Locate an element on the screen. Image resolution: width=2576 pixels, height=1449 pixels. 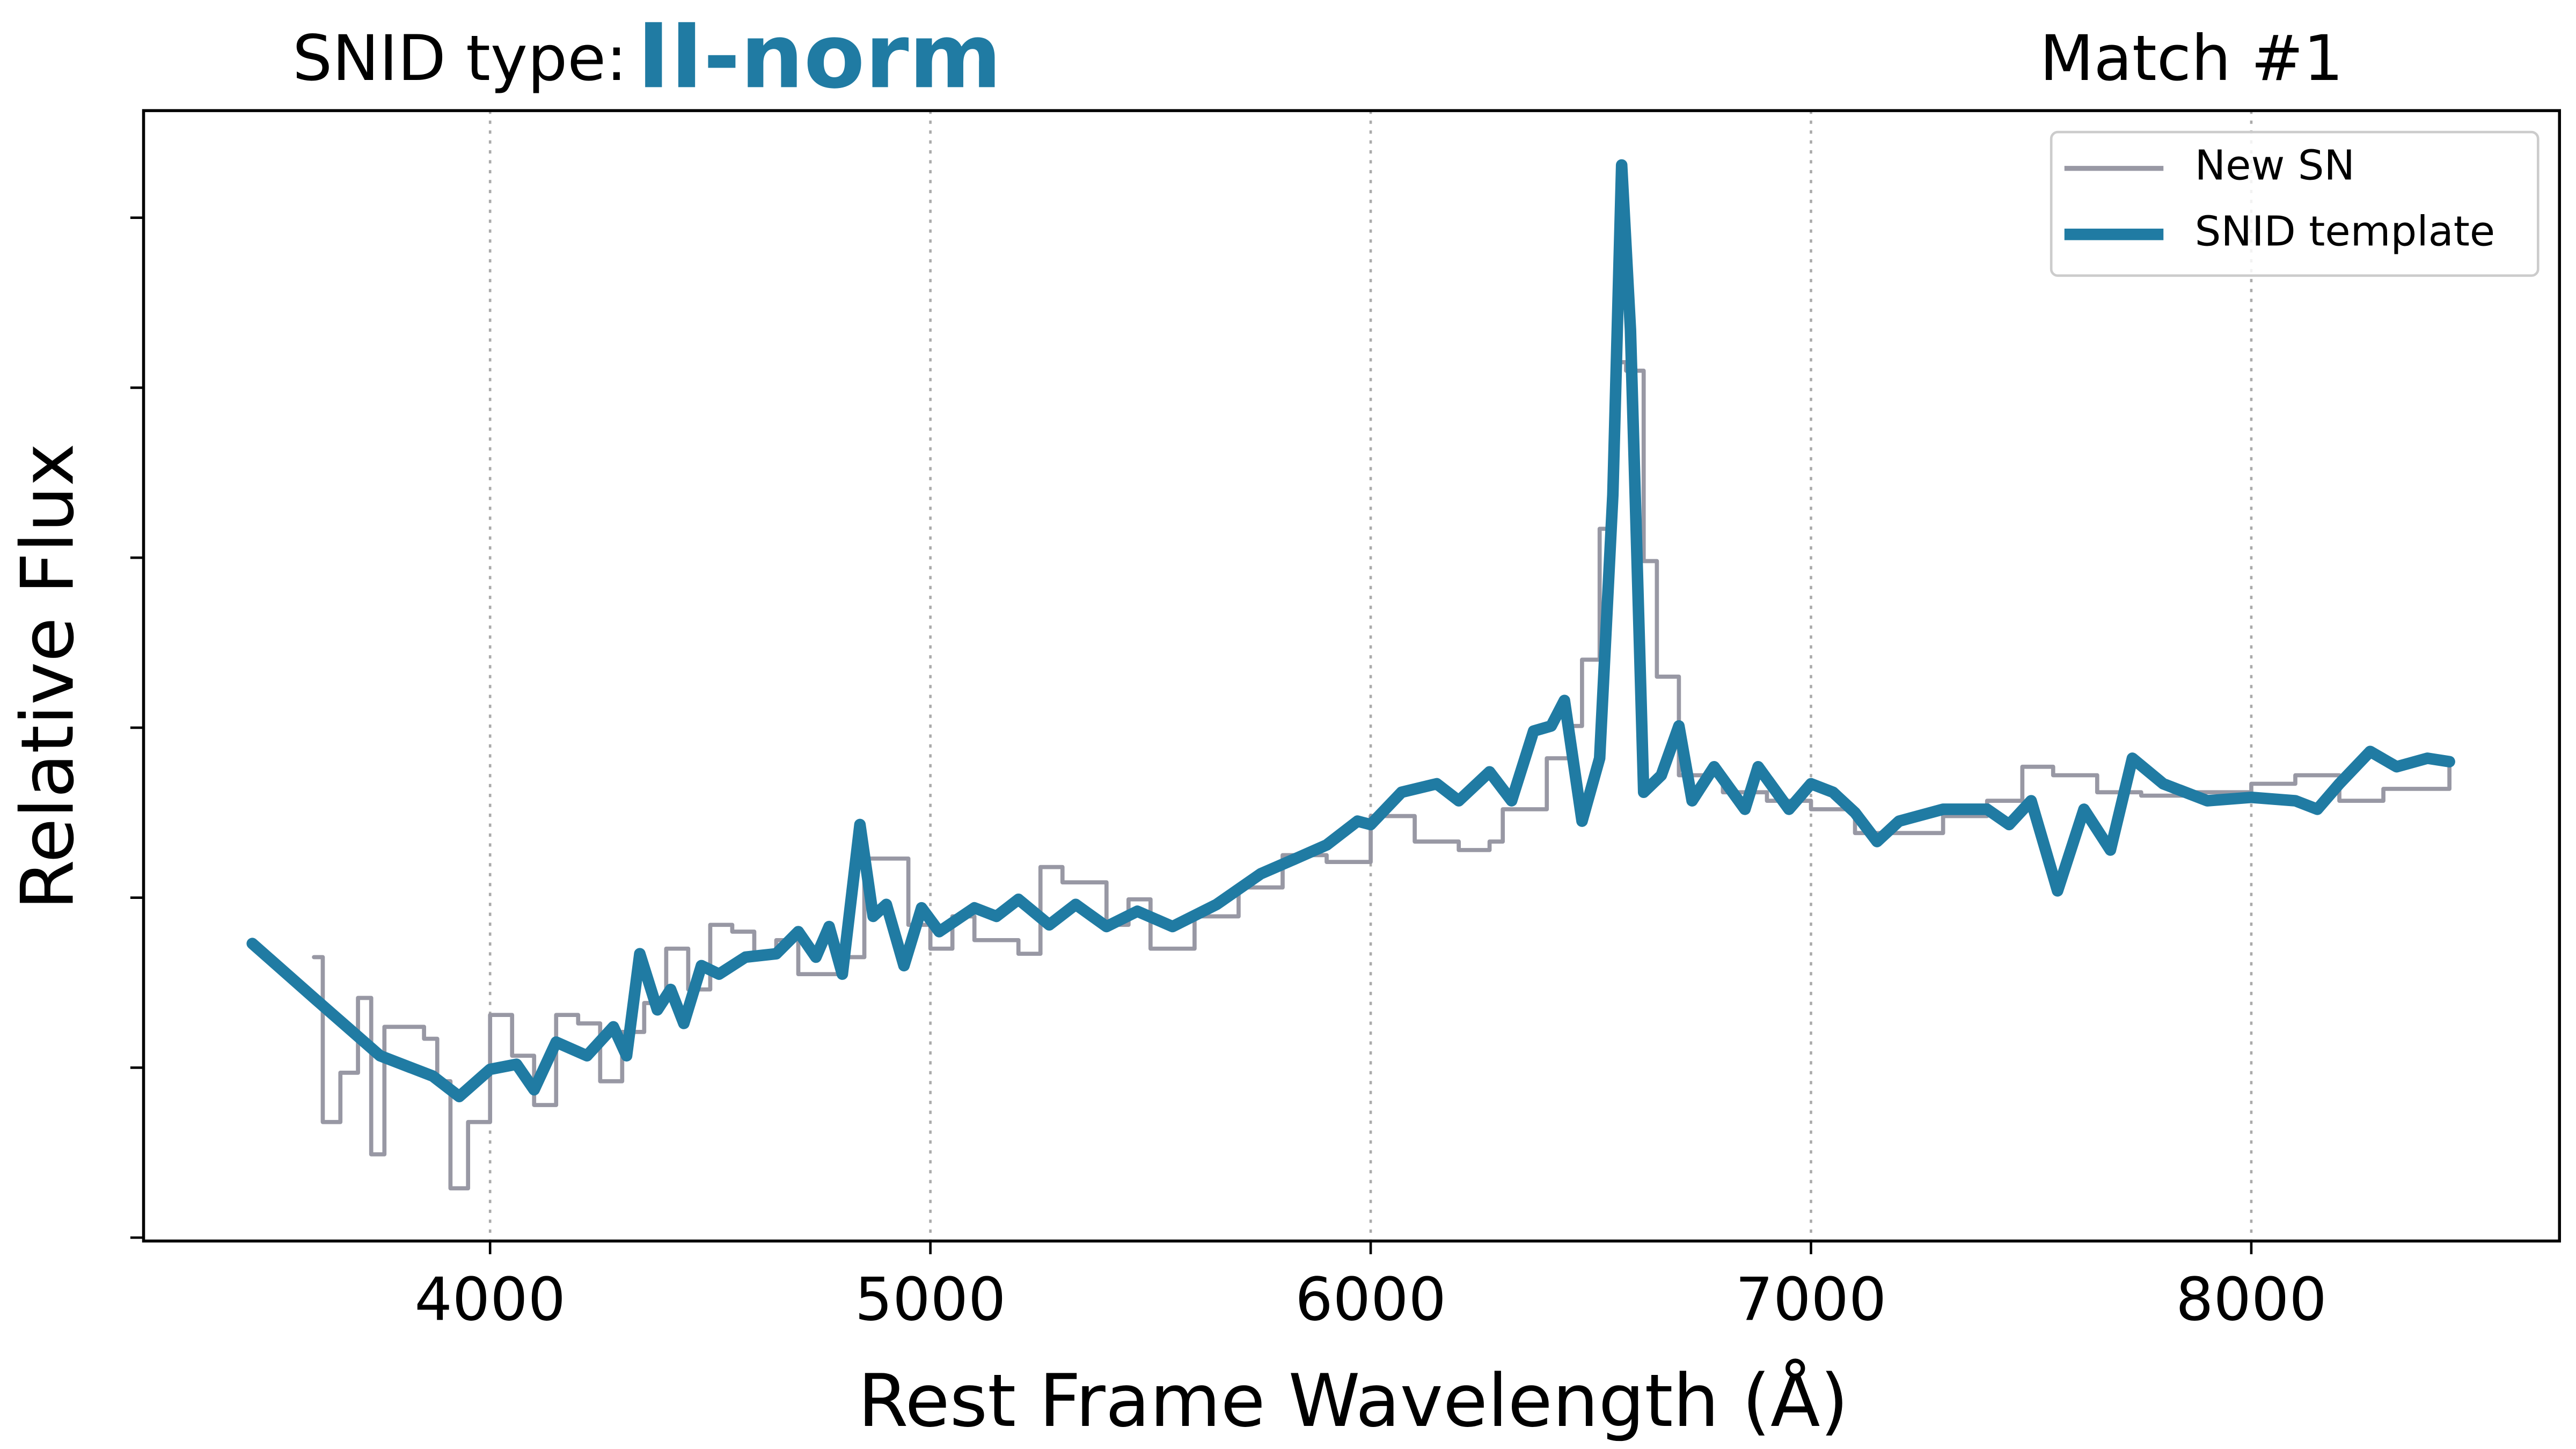
x-tick-label: 6000 is located at coordinates (1370, 1300).